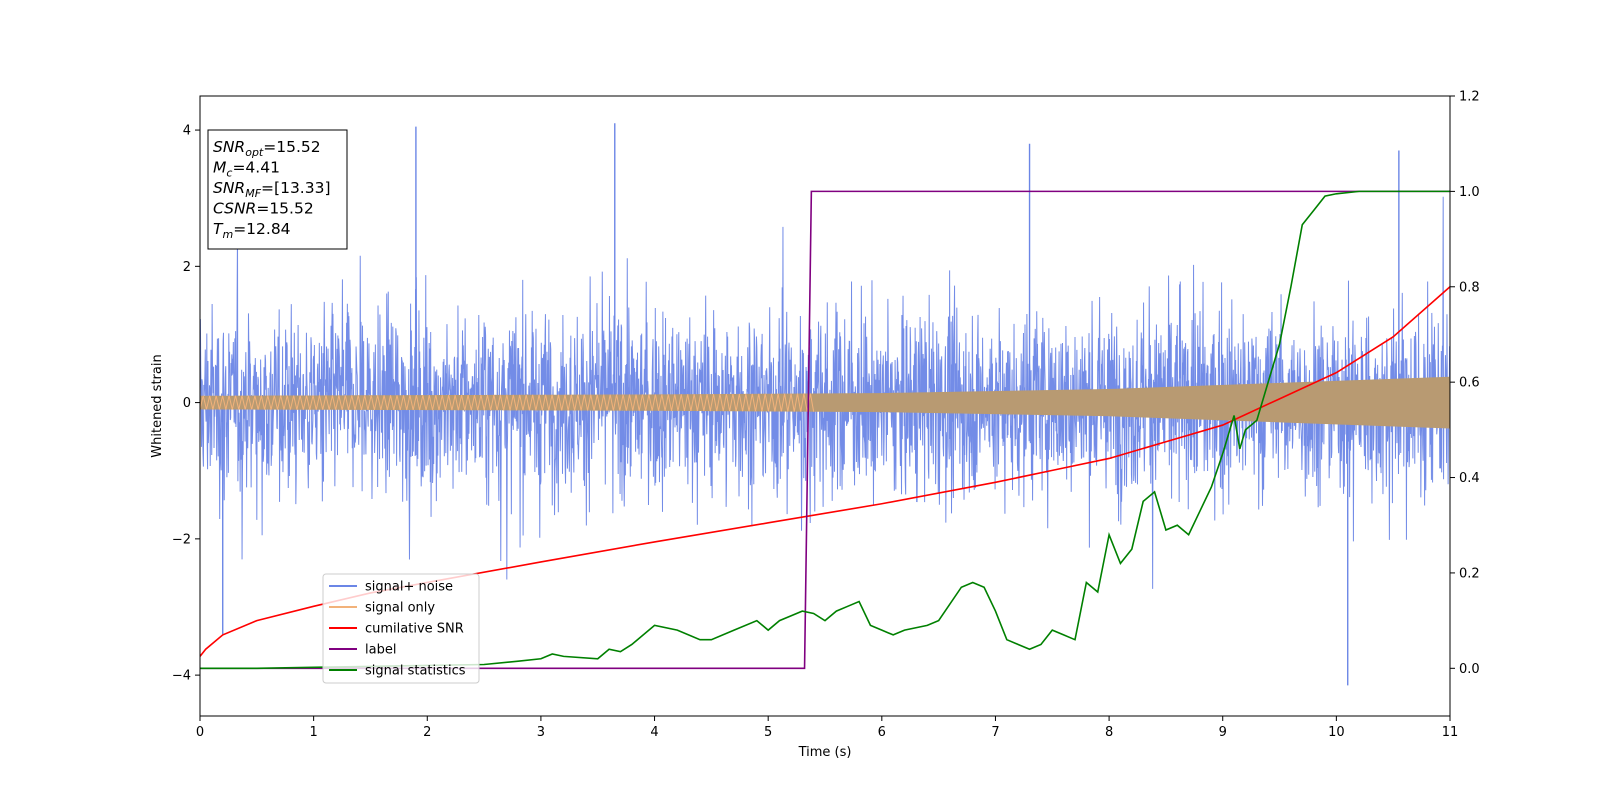  Describe the element at coordinates (252, 230) in the screenshot. I see `info-box-row: Tm=12.84` at that location.